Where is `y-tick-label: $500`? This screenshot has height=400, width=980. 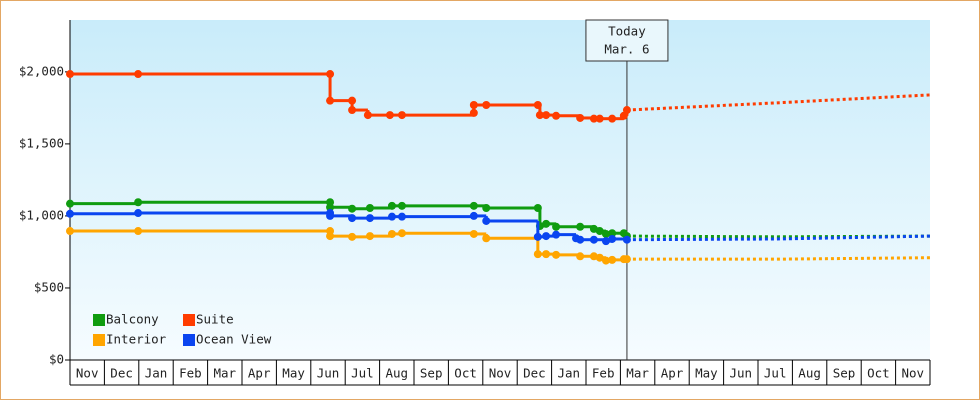 y-tick-label: $500 is located at coordinates (49, 286).